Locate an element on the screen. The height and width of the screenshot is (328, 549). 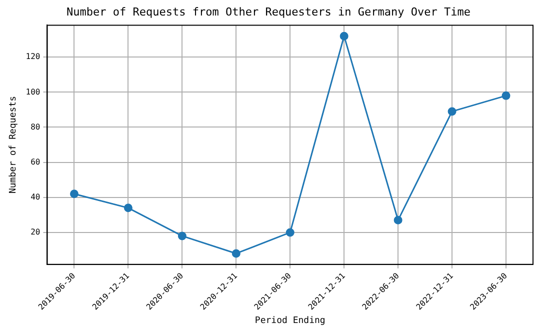
y-tick-label: 100 is located at coordinates (33, 91).